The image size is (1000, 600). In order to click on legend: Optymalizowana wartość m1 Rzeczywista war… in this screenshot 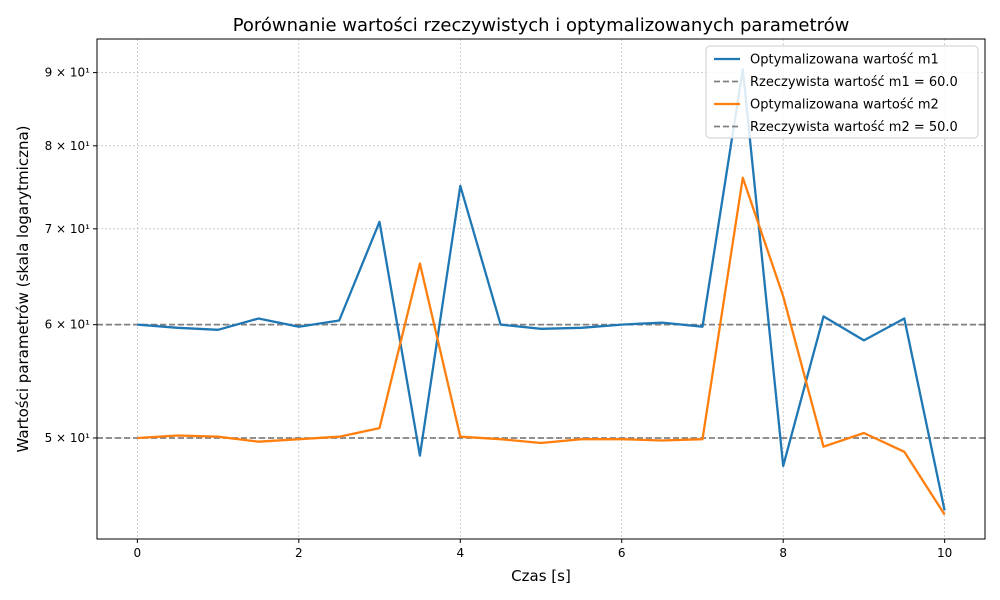, I will do `click(842, 92)`.